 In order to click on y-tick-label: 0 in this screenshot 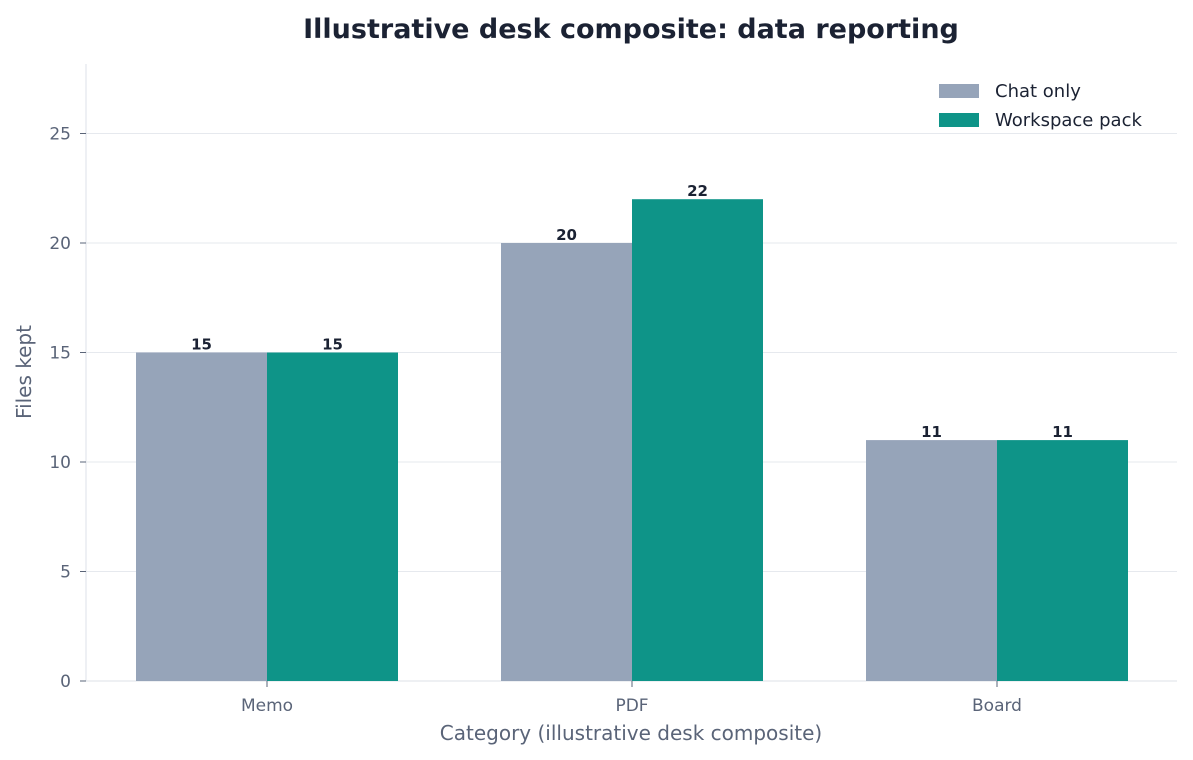, I will do `click(65, 682)`.